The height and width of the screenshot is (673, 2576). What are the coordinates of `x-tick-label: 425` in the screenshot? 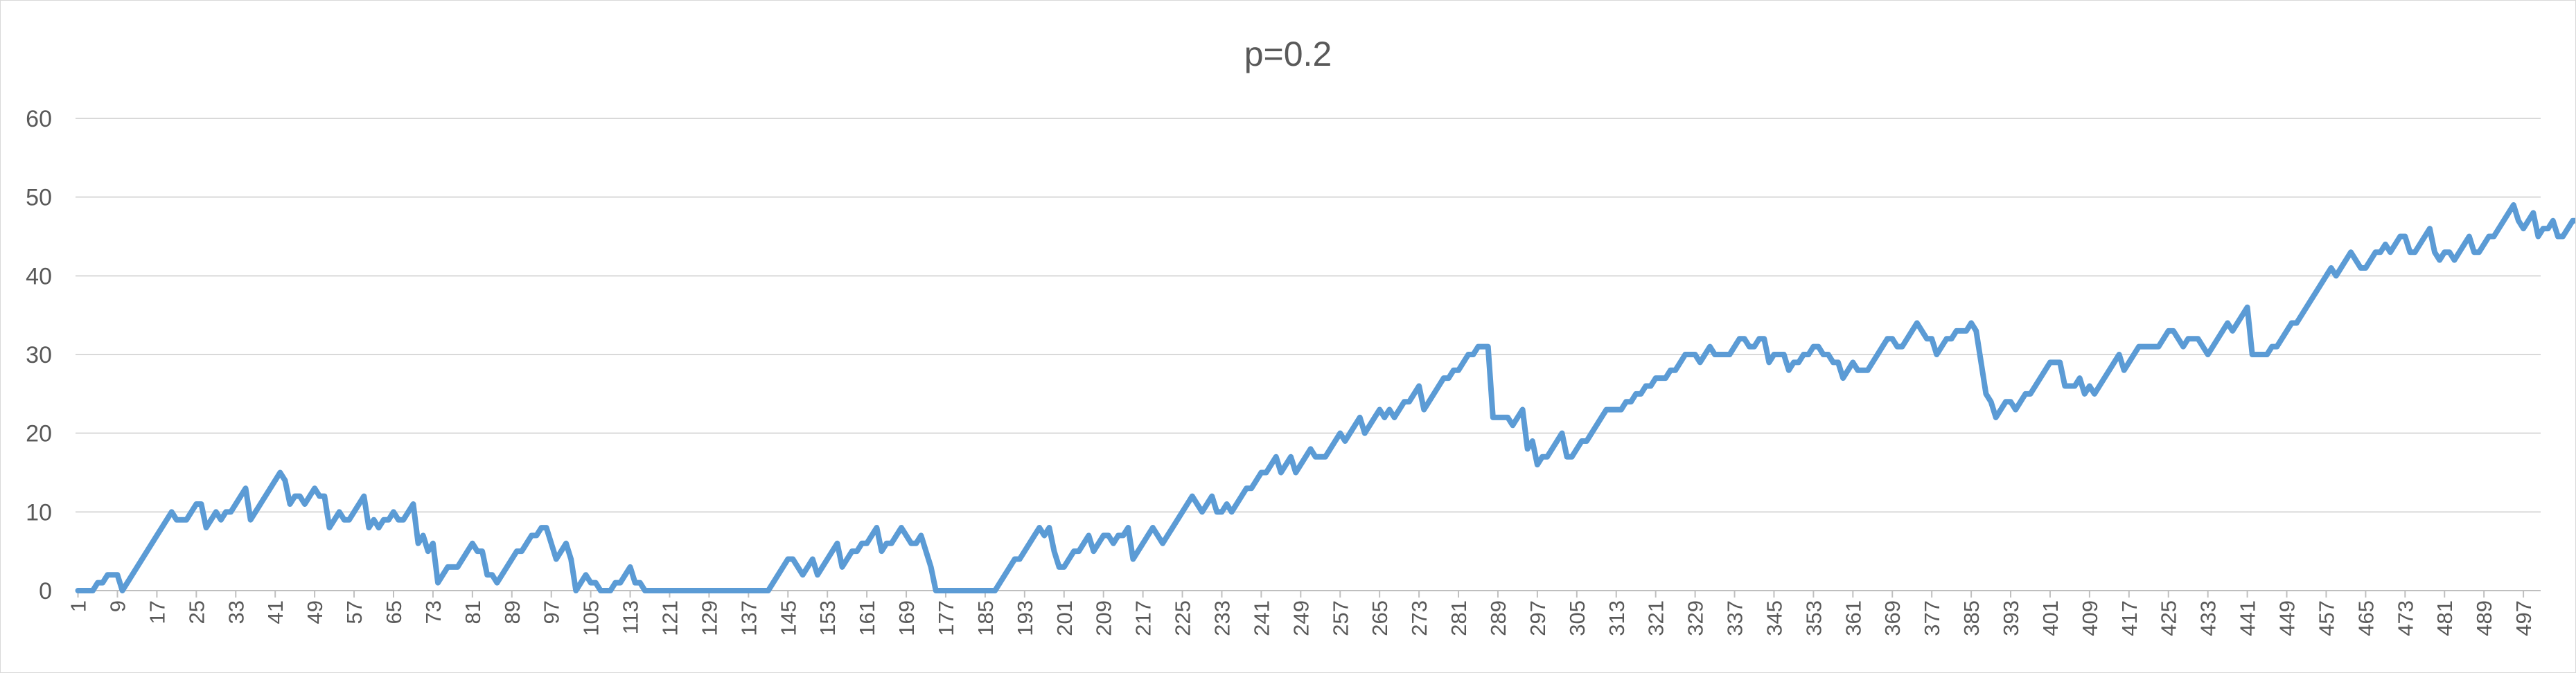 It's located at (2169, 618).